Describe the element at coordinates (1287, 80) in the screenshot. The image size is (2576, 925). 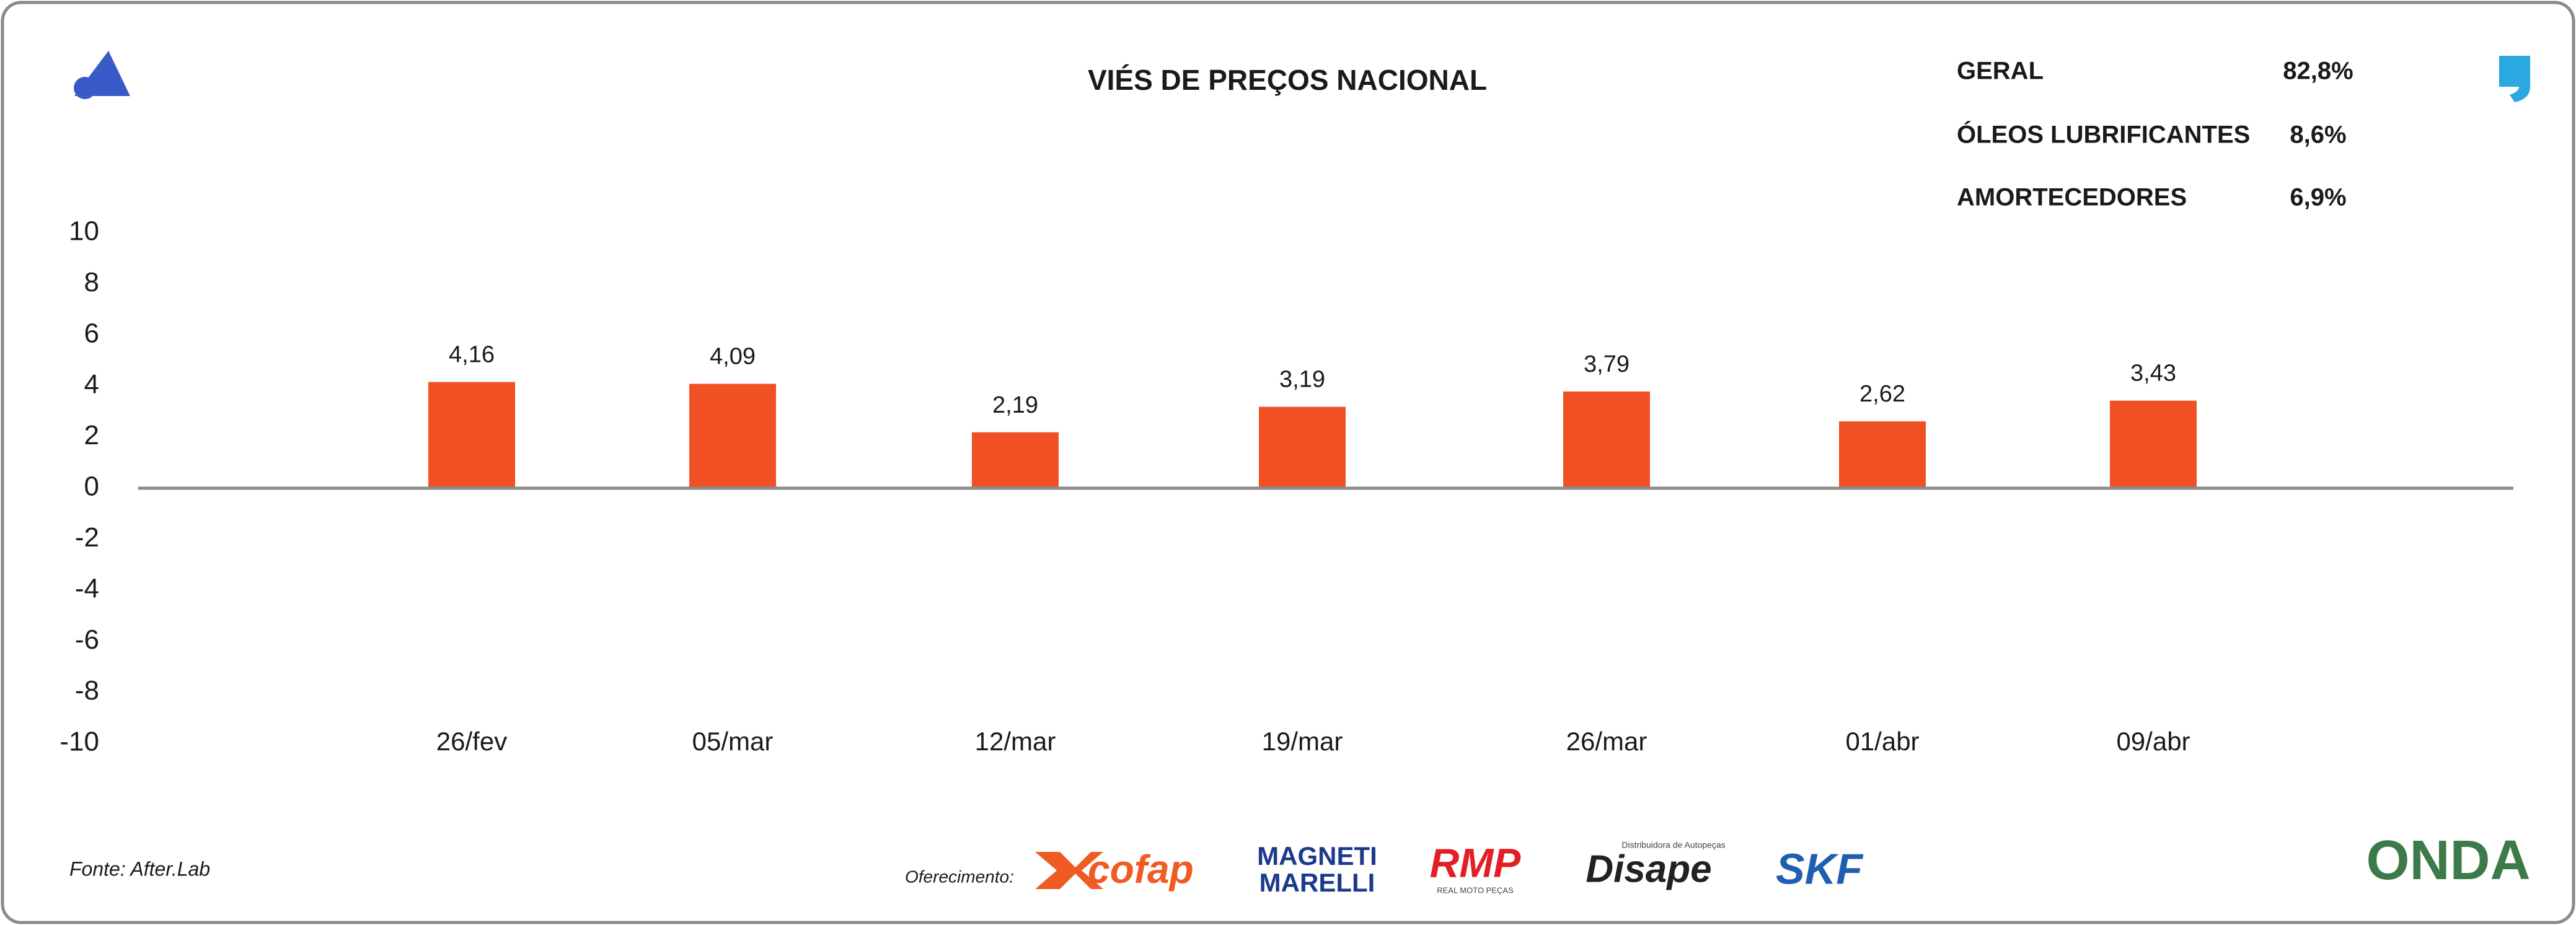
I see `chart-title: VIÉS DE PREÇOS NACIONAL` at that location.